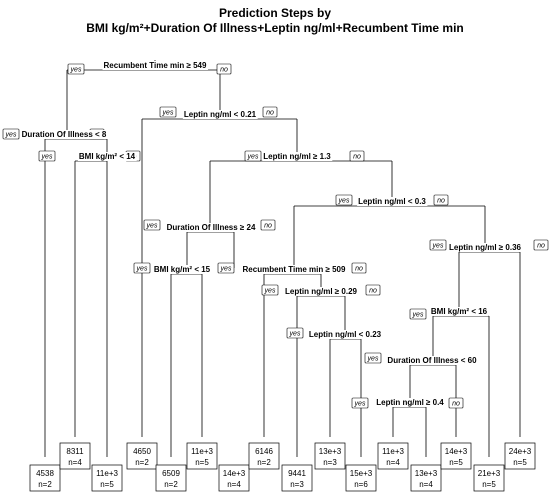 The width and height of the screenshot is (550, 497). What do you see at coordinates (275, 13) in the screenshot?
I see `title-line-1: Prediction Steps by` at bounding box center [275, 13].